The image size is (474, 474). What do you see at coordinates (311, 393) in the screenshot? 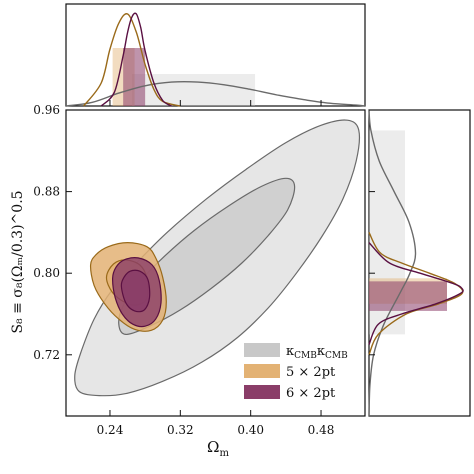
I see `legend-label-6x2pt: 6 × 2pt` at bounding box center [311, 393].